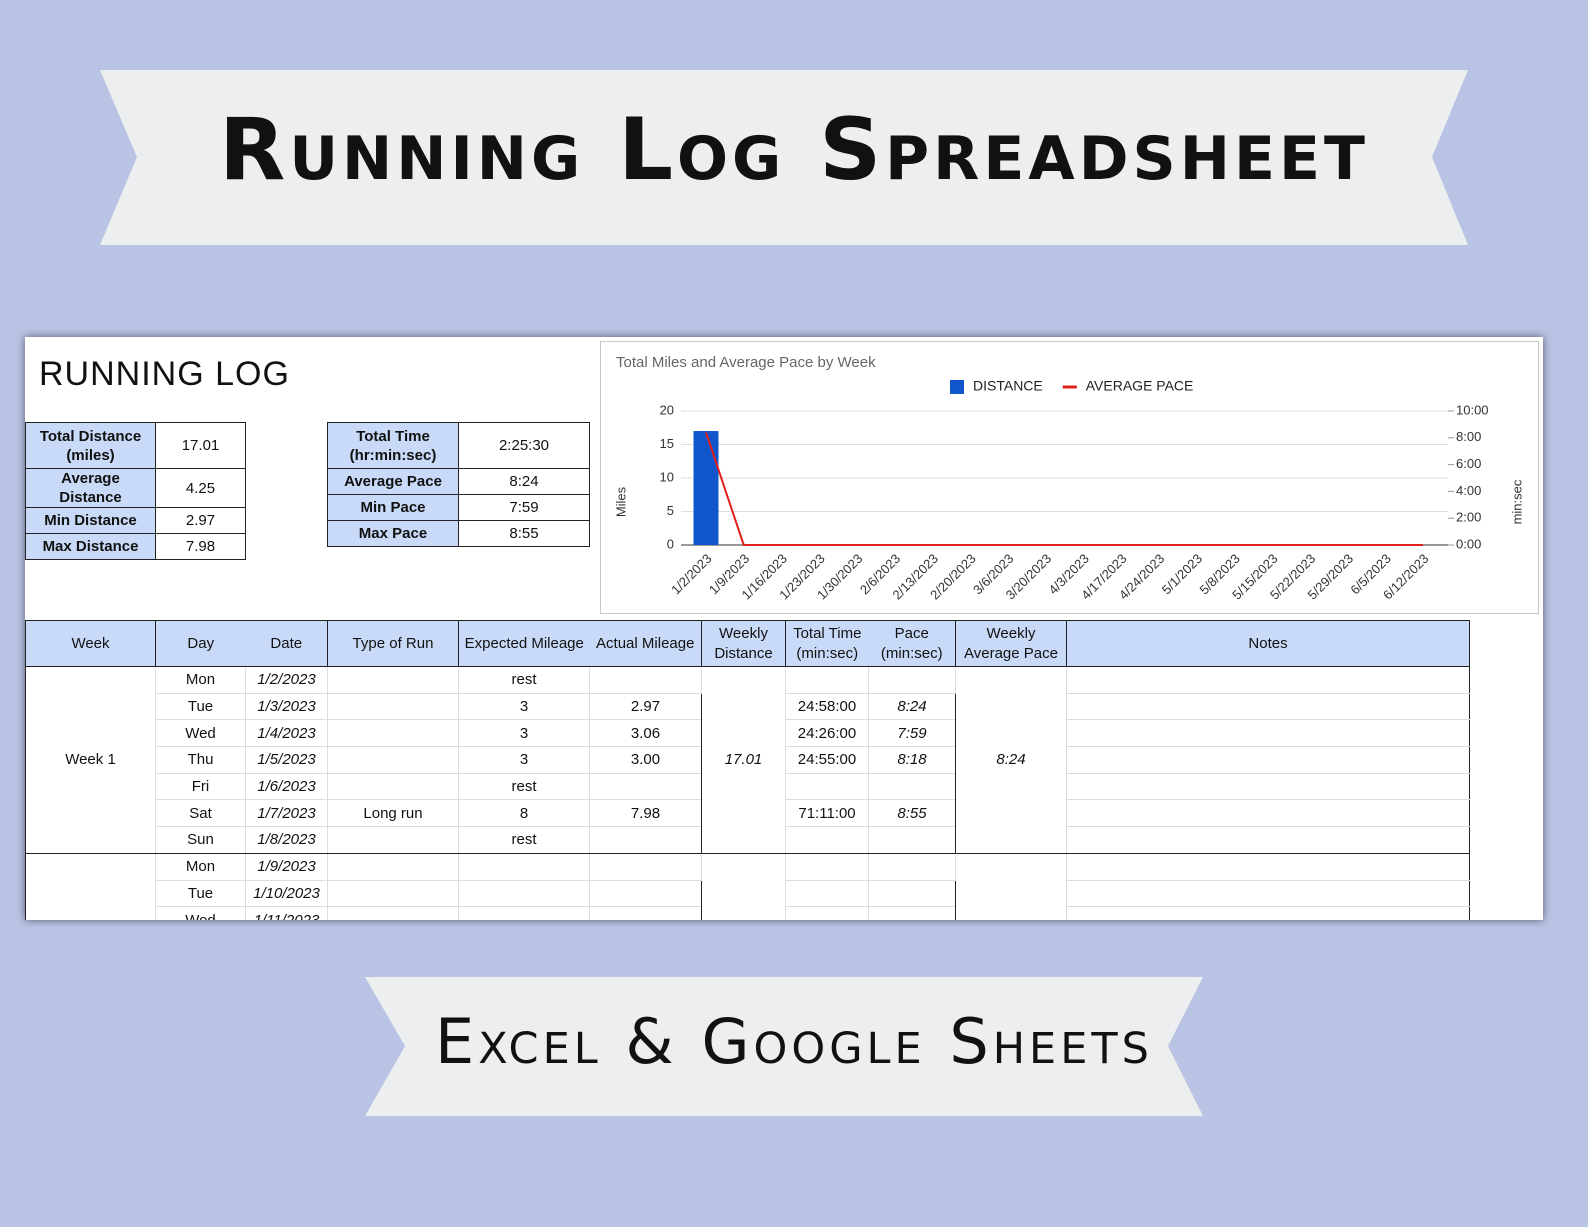 The width and height of the screenshot is (1588, 1227). What do you see at coordinates (393, 643) in the screenshot?
I see `column-header: Type of Run` at bounding box center [393, 643].